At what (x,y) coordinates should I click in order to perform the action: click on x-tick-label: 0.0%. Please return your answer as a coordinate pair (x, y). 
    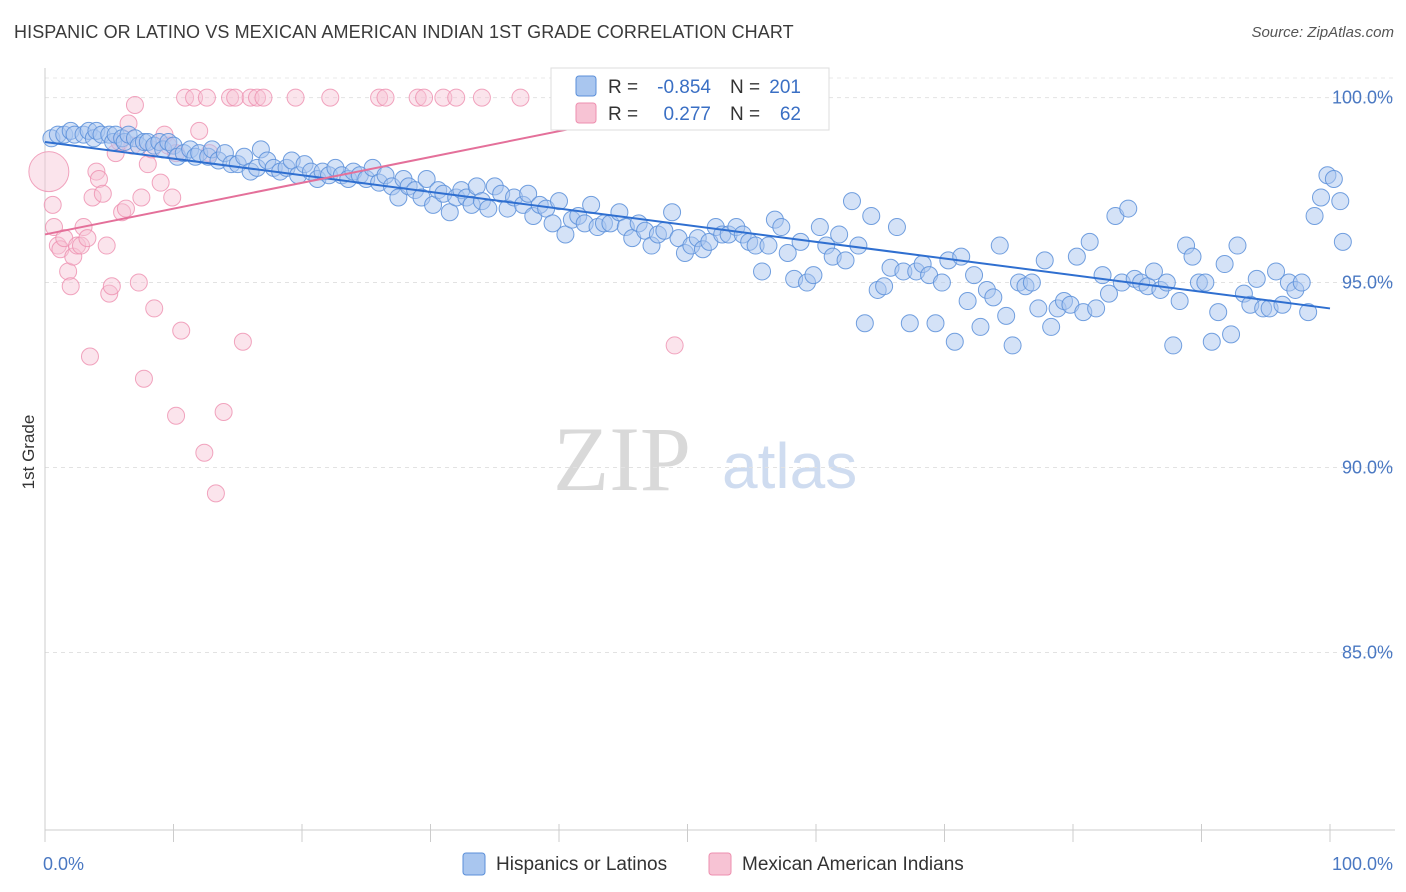
    Looking at the image, I should click on (63, 864).